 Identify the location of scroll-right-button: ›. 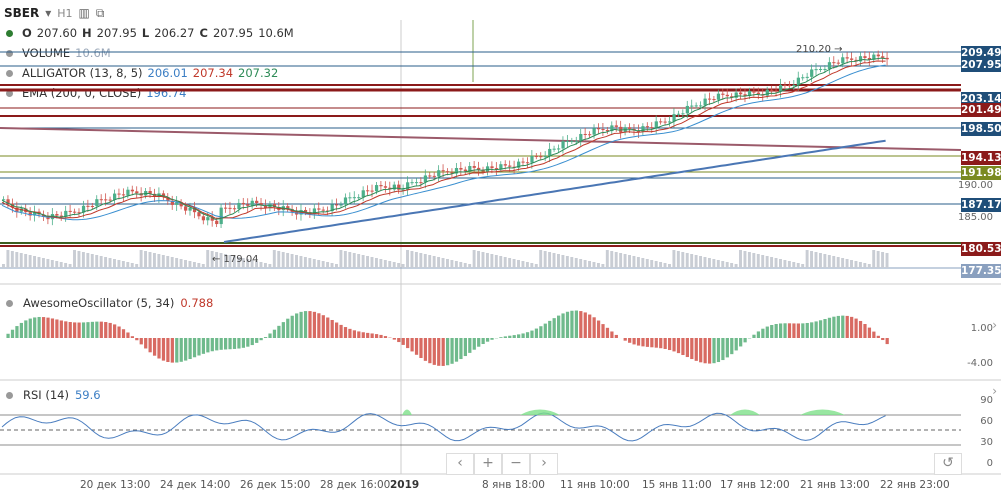
(544, 464).